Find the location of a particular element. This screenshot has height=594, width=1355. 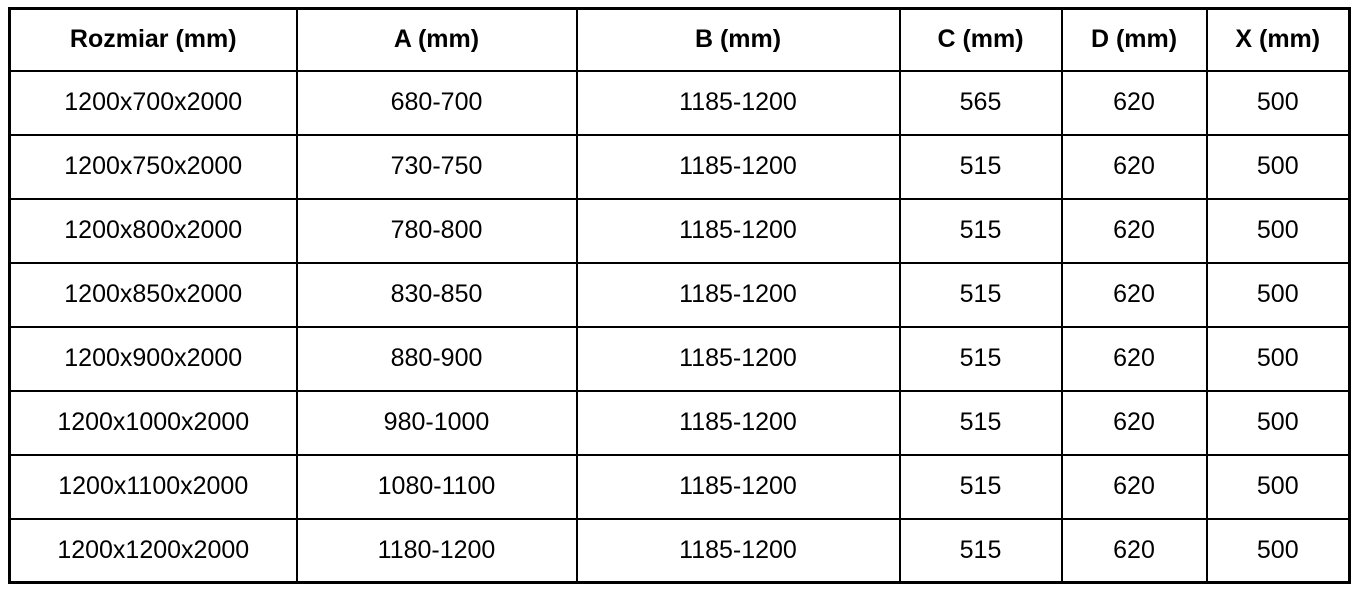

column-header-rozmiar: Rozmiar (mm) is located at coordinates (153, 39).